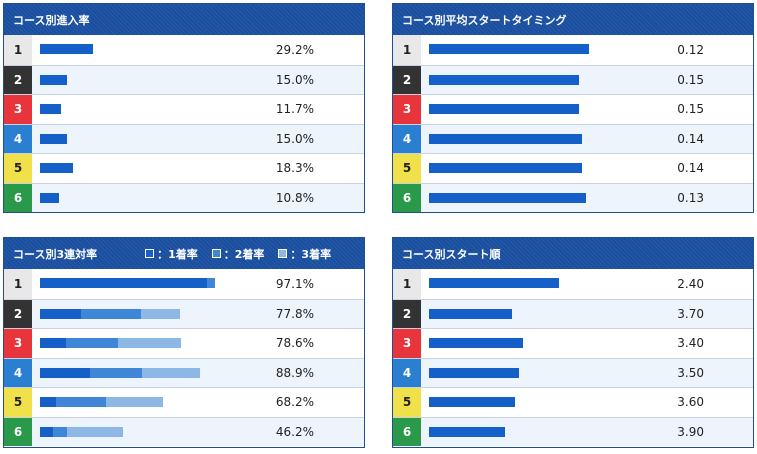 The image size is (757, 454). What do you see at coordinates (294, 168) in the screenshot?
I see `value-label: 18.3%` at bounding box center [294, 168].